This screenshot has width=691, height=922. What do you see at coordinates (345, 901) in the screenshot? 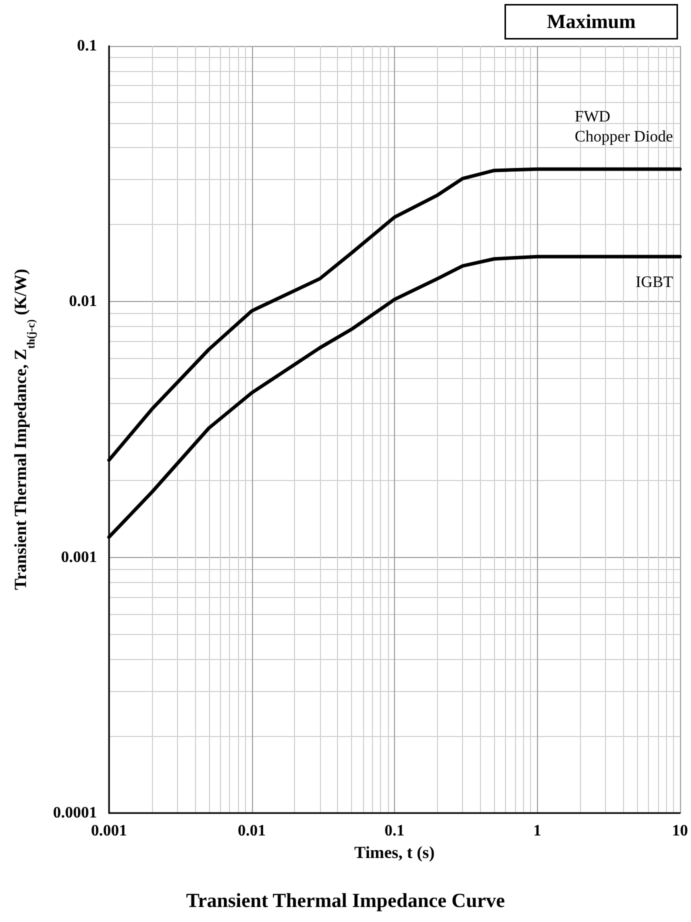
I see `text: Transient Thermal Impedance Curve` at bounding box center [345, 901].